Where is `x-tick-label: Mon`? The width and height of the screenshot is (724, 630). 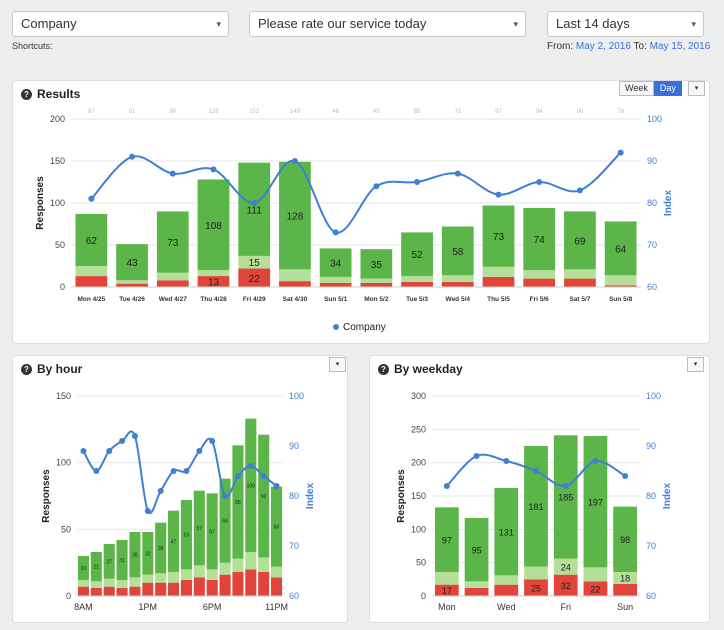 x-tick-label: Mon is located at coordinates (447, 607).